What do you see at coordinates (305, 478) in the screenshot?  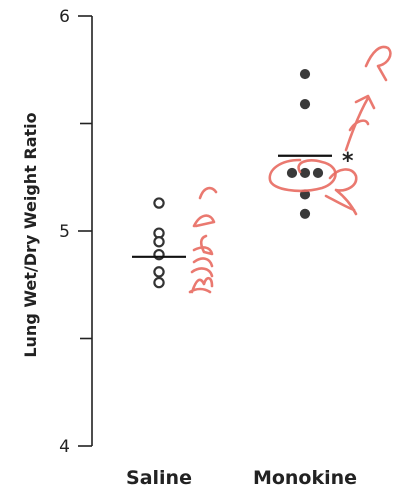 I see `category-label: Monokine` at bounding box center [305, 478].